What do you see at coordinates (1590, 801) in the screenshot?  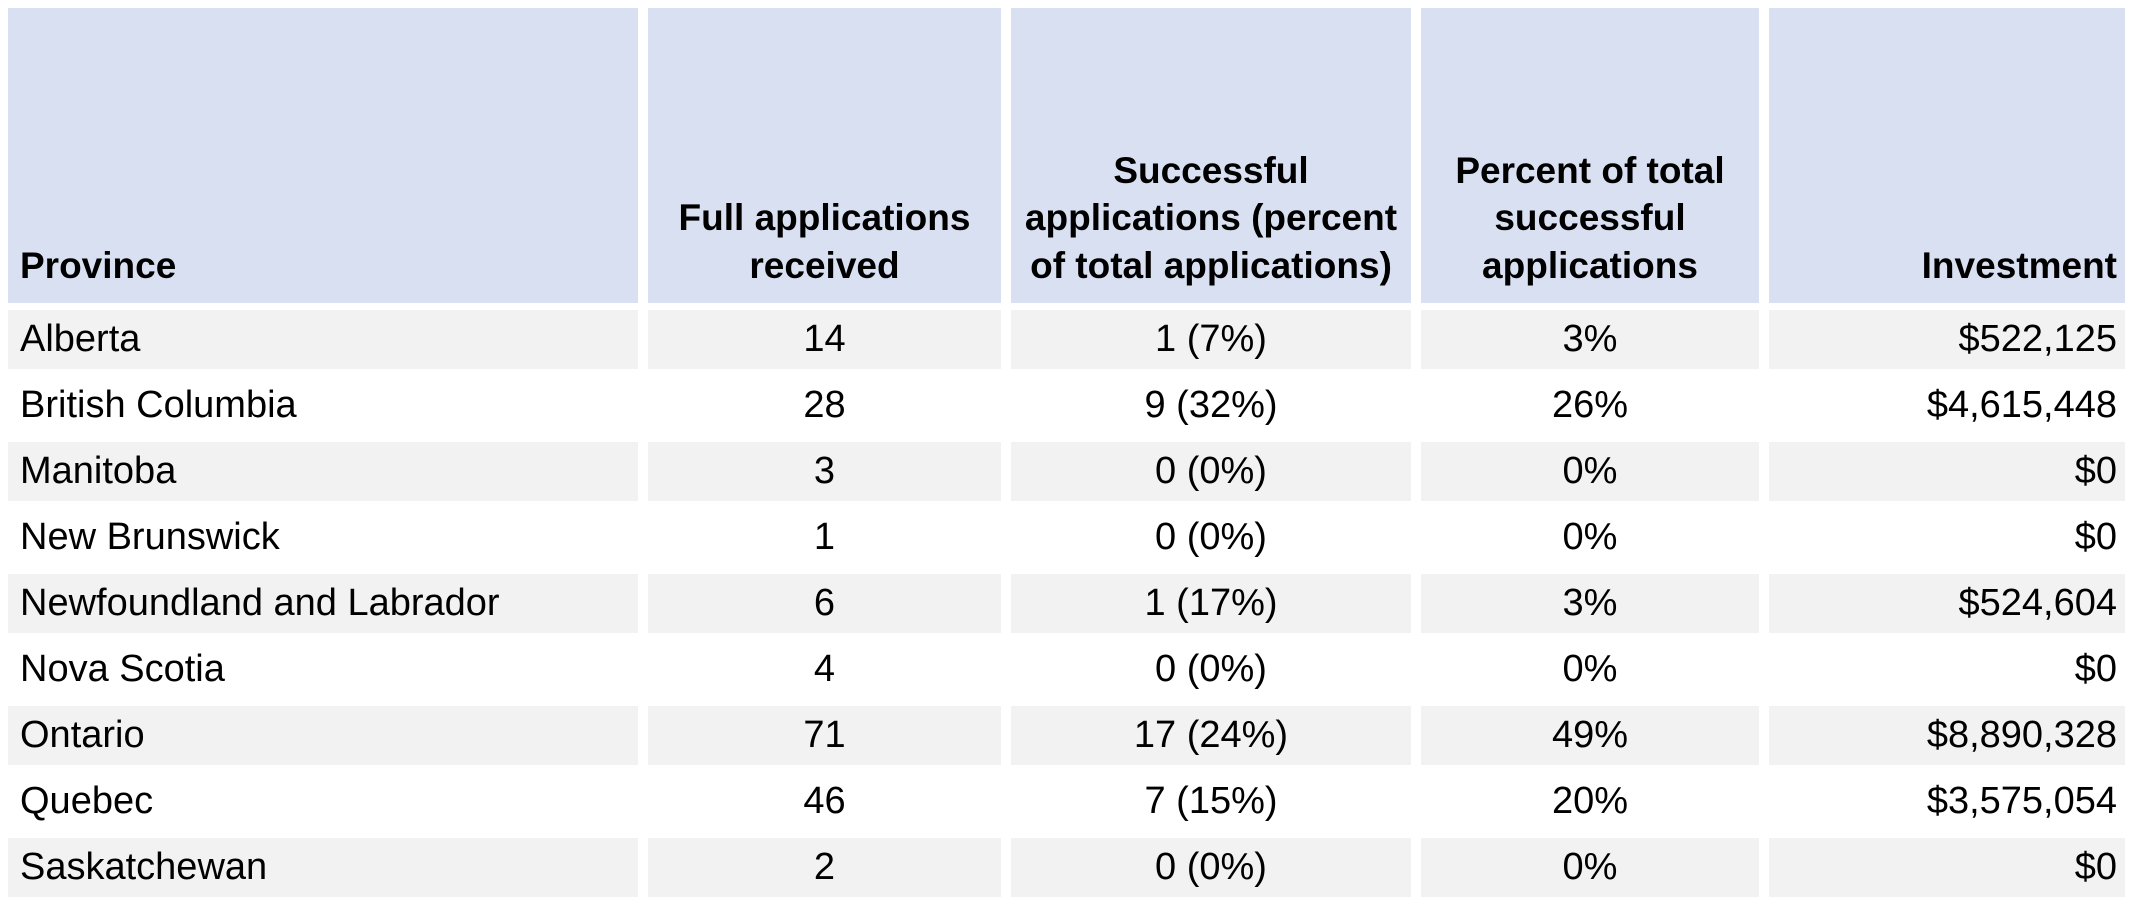 I see `cell-percent-of-total-successful: 20%` at bounding box center [1590, 801].